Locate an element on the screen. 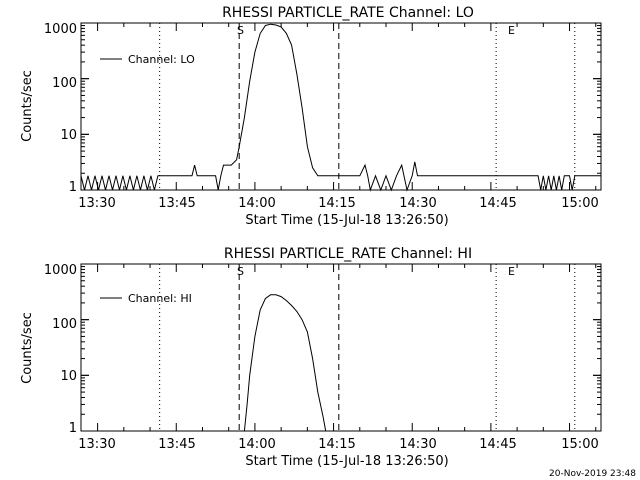  chart-title: RHESSI PARTICLE_RATE Channel: LO is located at coordinates (348, 13).